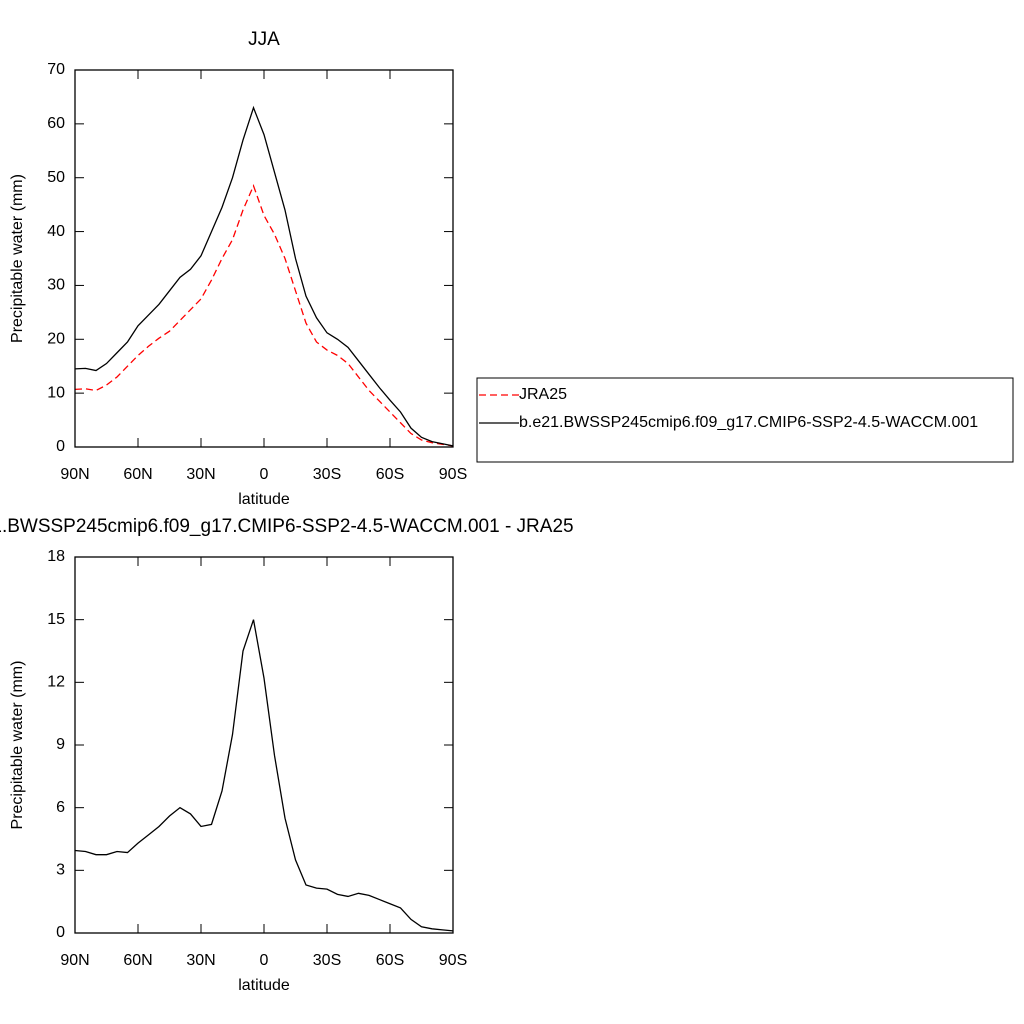 This screenshot has height=1024, width=1024. What do you see at coordinates (56, 69) in the screenshot?
I see `y-tick-label: 70` at bounding box center [56, 69].